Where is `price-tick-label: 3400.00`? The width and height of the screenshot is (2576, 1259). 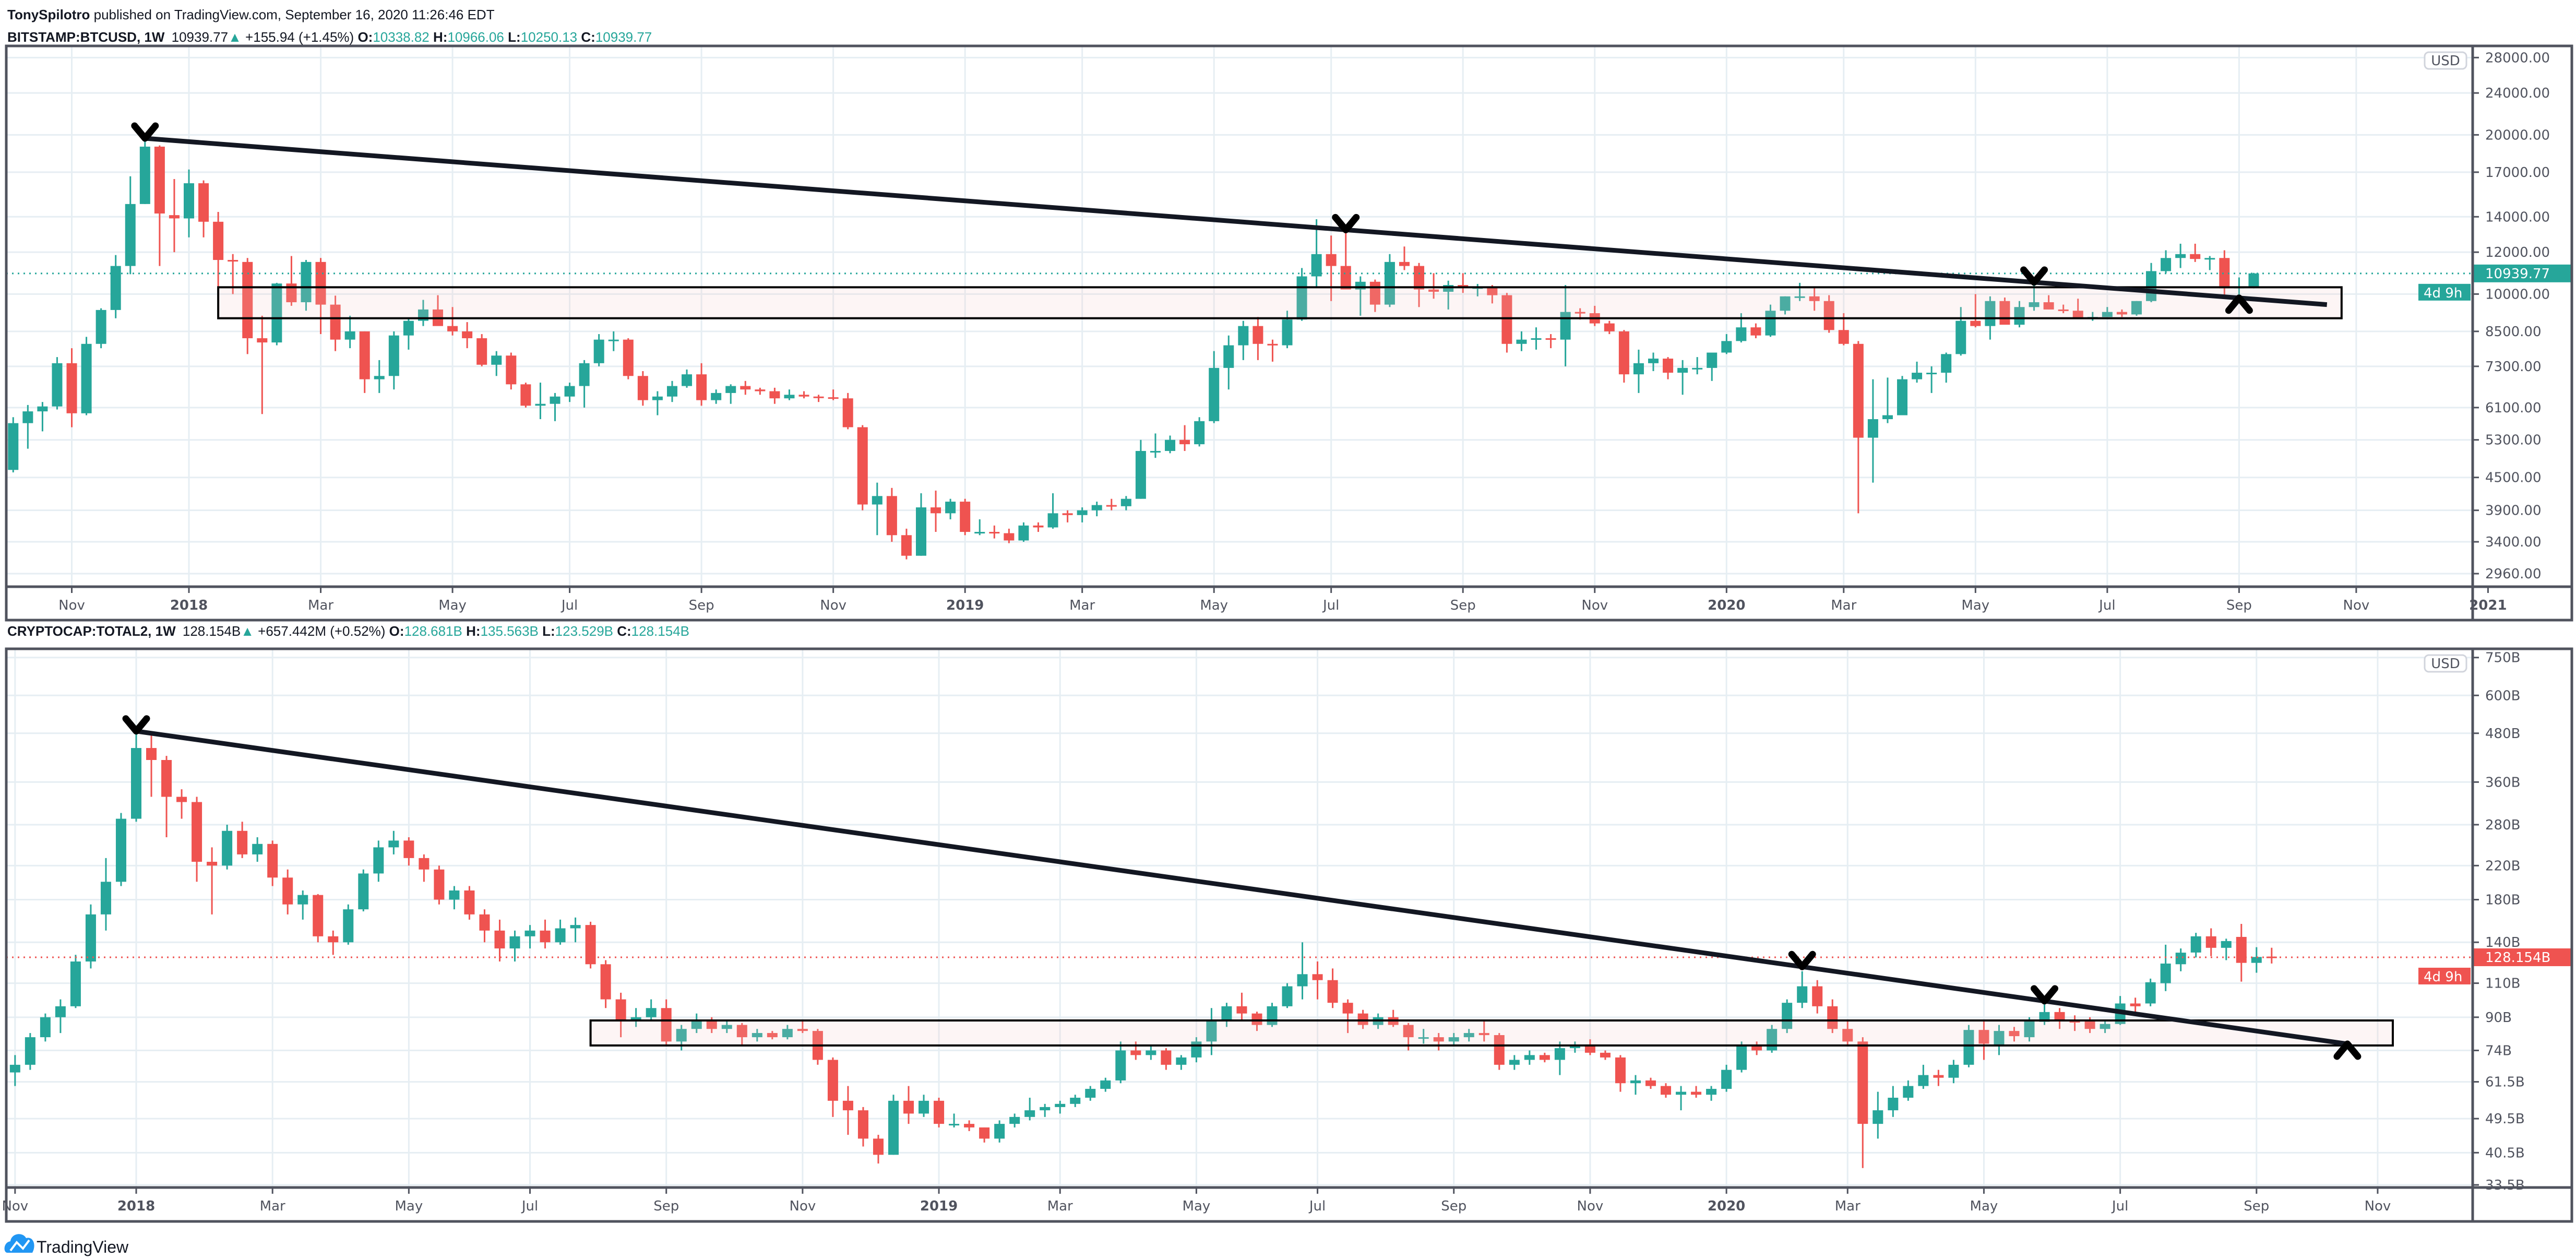
price-tick-label: 3400.00 is located at coordinates (2513, 542).